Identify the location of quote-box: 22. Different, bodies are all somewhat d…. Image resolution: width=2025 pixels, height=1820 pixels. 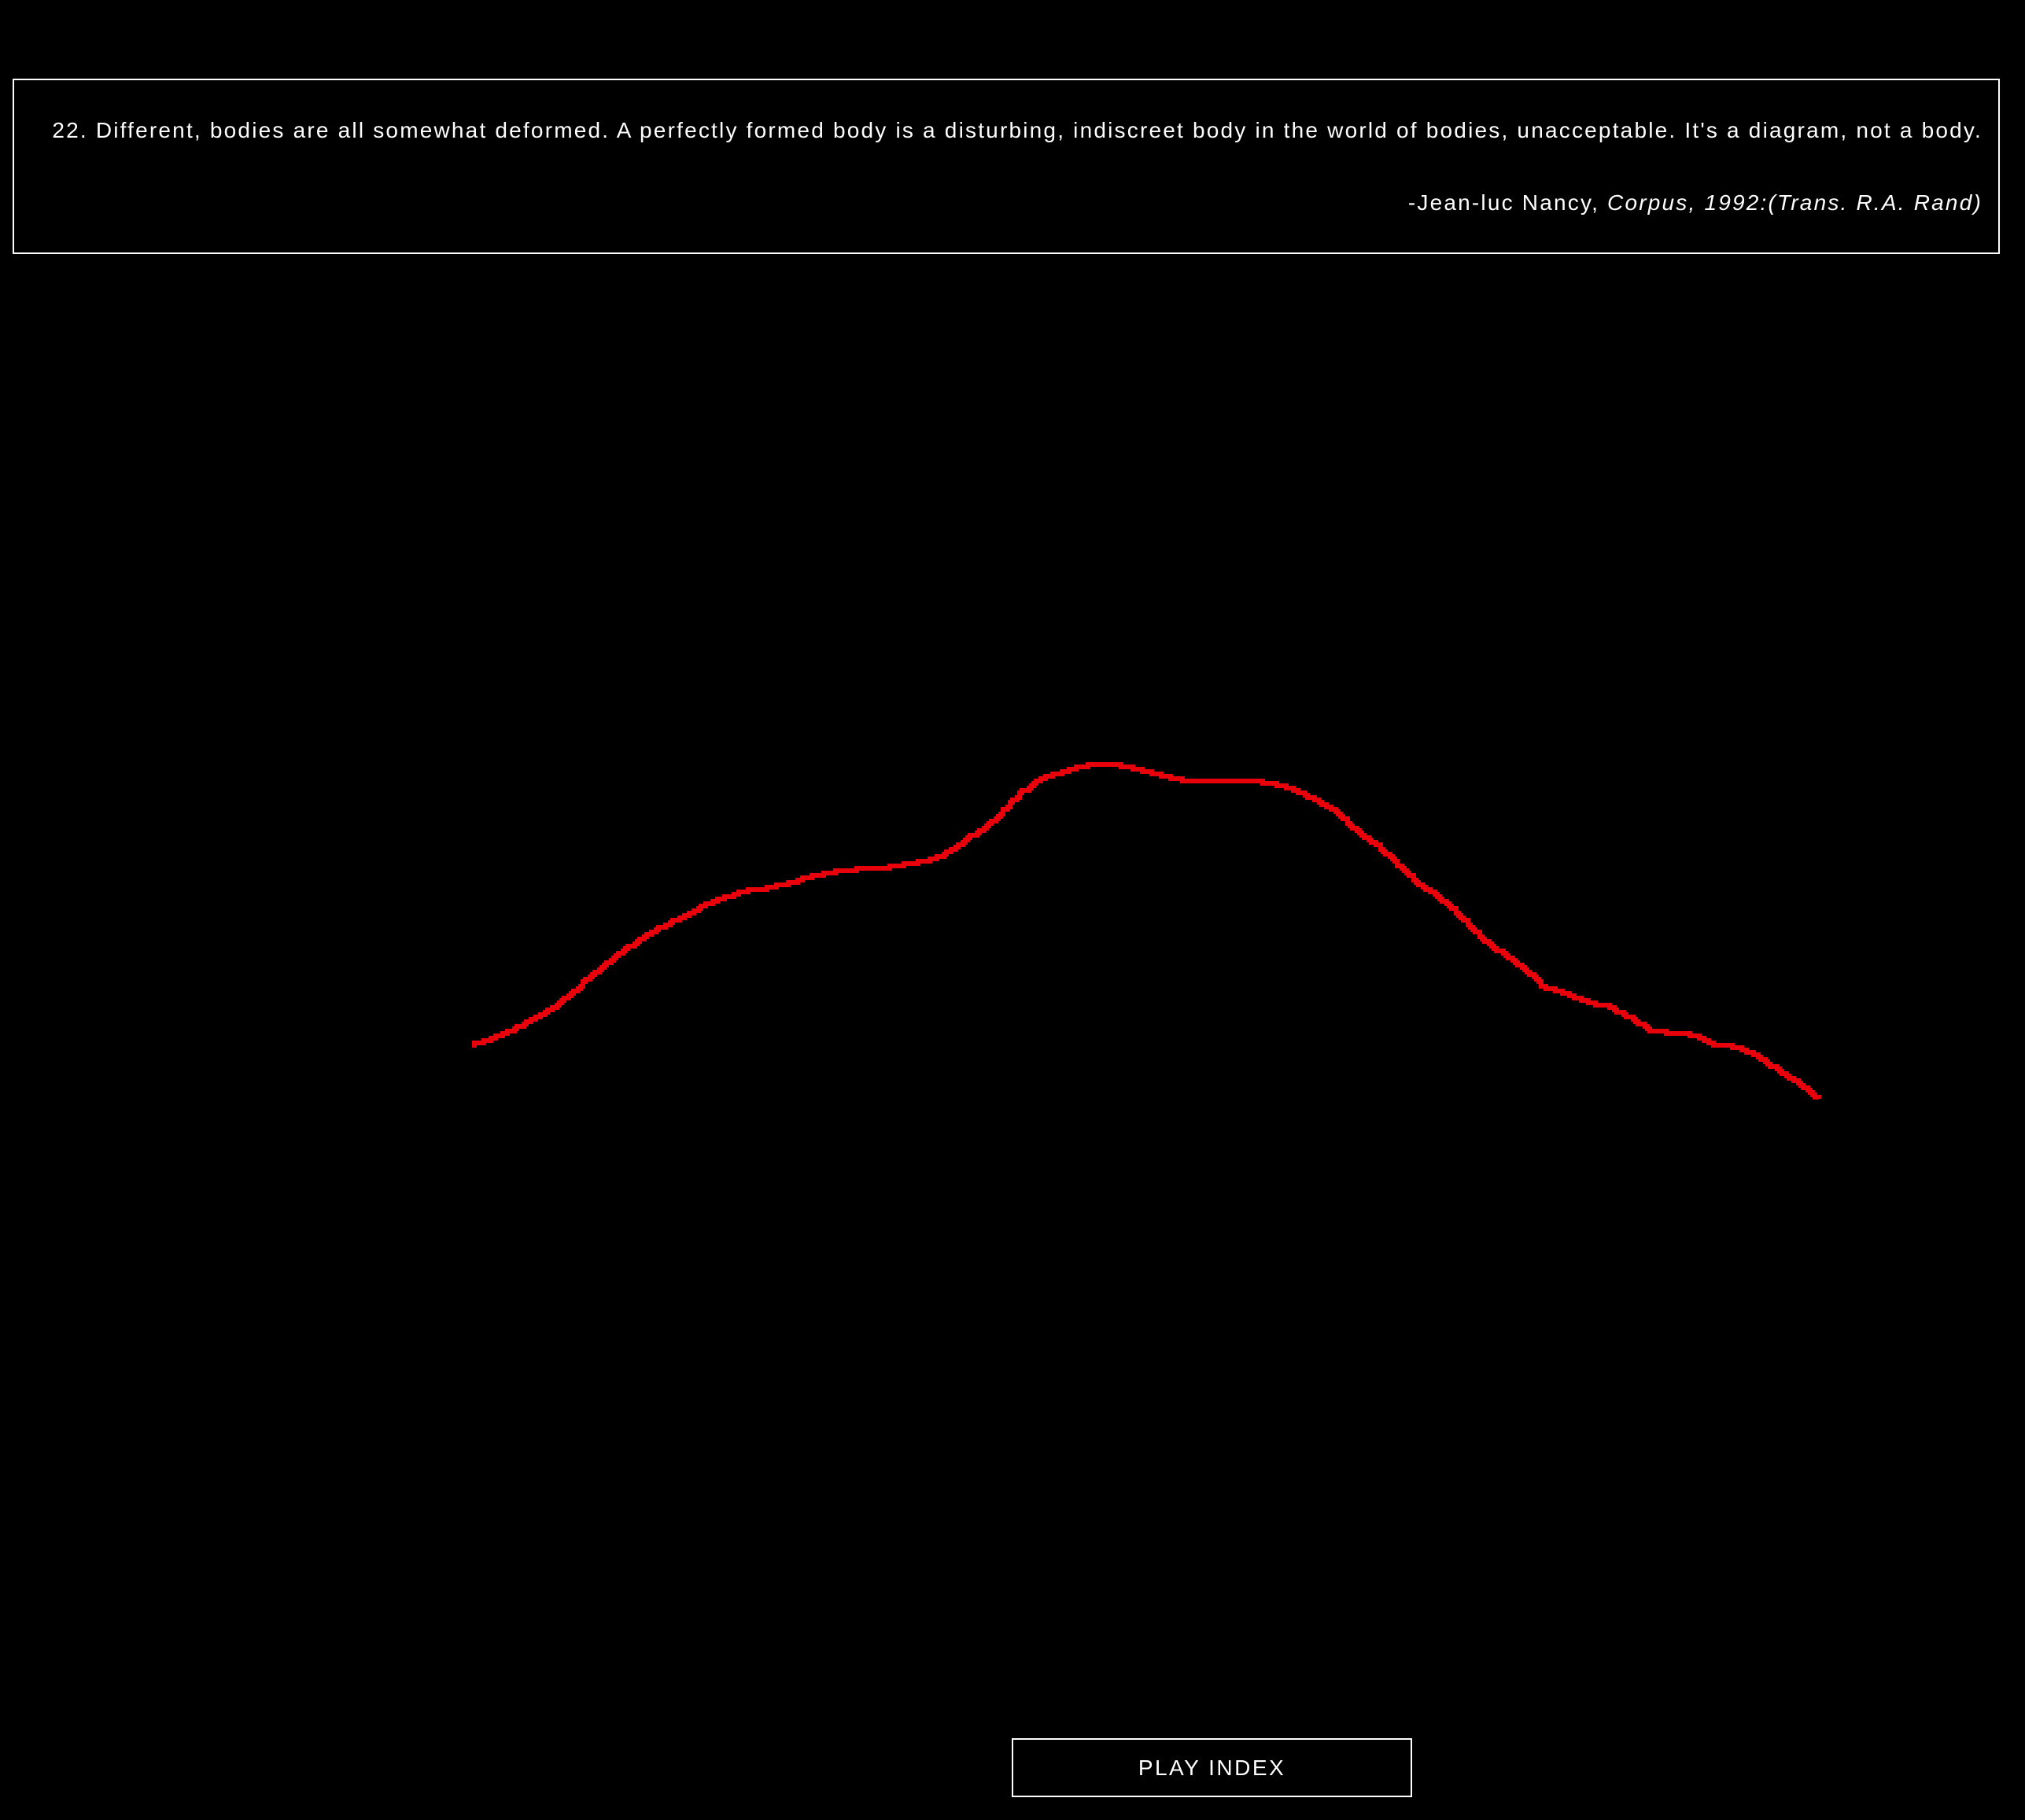
(1006, 166).